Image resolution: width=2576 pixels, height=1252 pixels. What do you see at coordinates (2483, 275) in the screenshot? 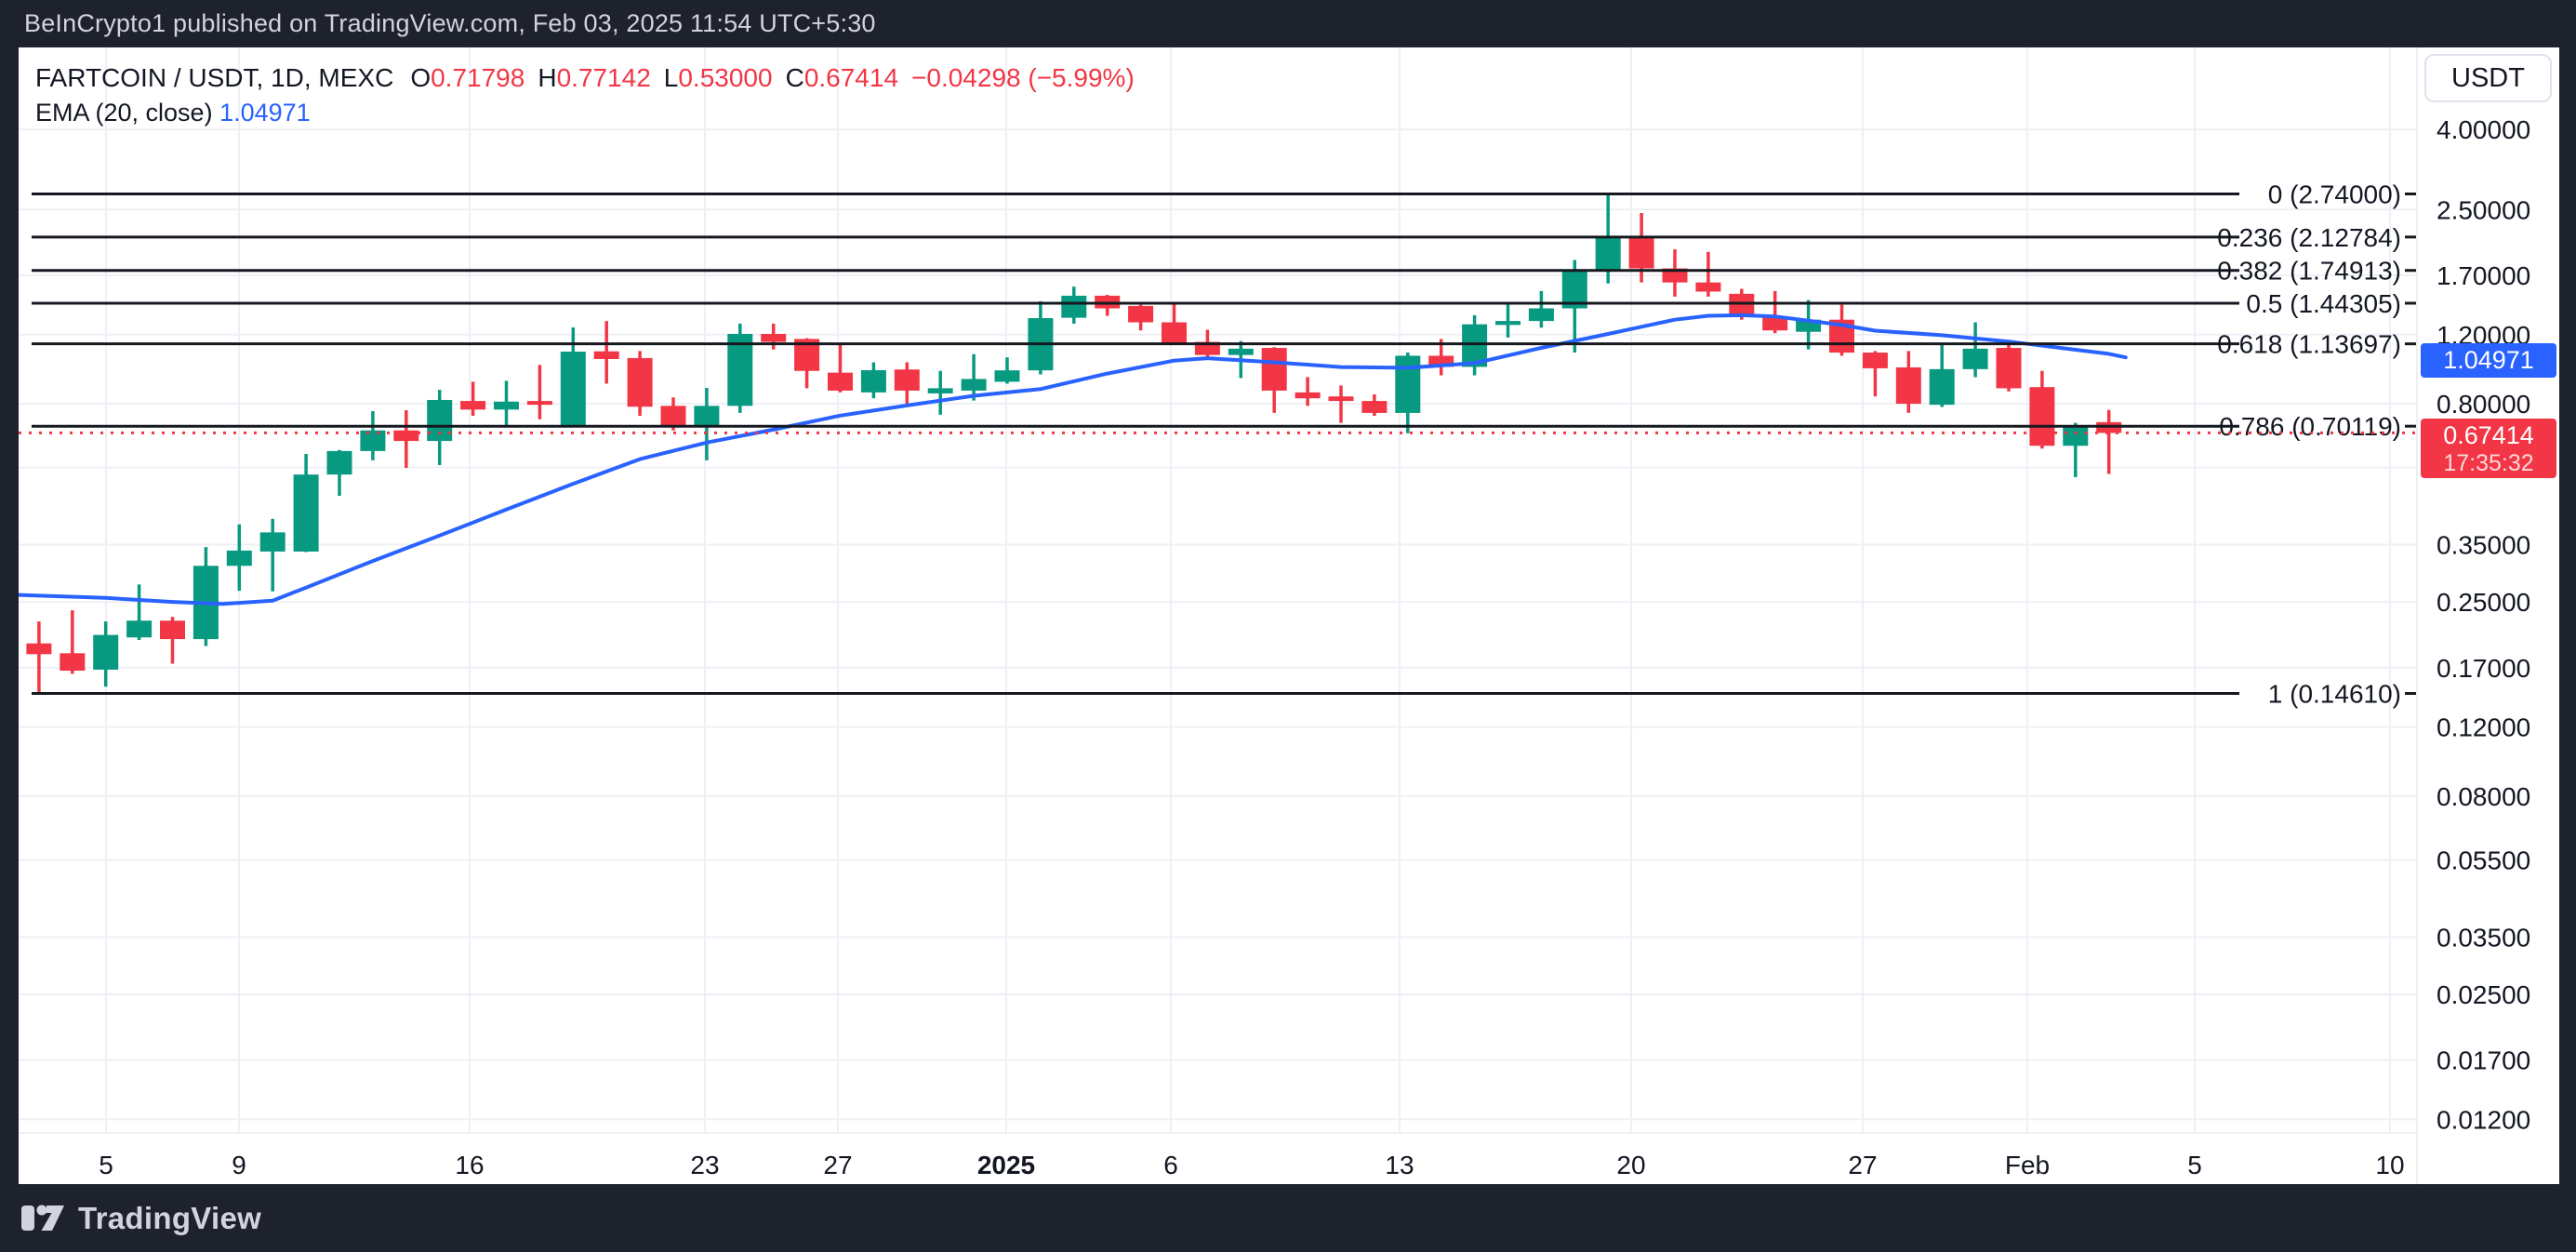
I see `price-axis-label: 1.70000` at bounding box center [2483, 275].